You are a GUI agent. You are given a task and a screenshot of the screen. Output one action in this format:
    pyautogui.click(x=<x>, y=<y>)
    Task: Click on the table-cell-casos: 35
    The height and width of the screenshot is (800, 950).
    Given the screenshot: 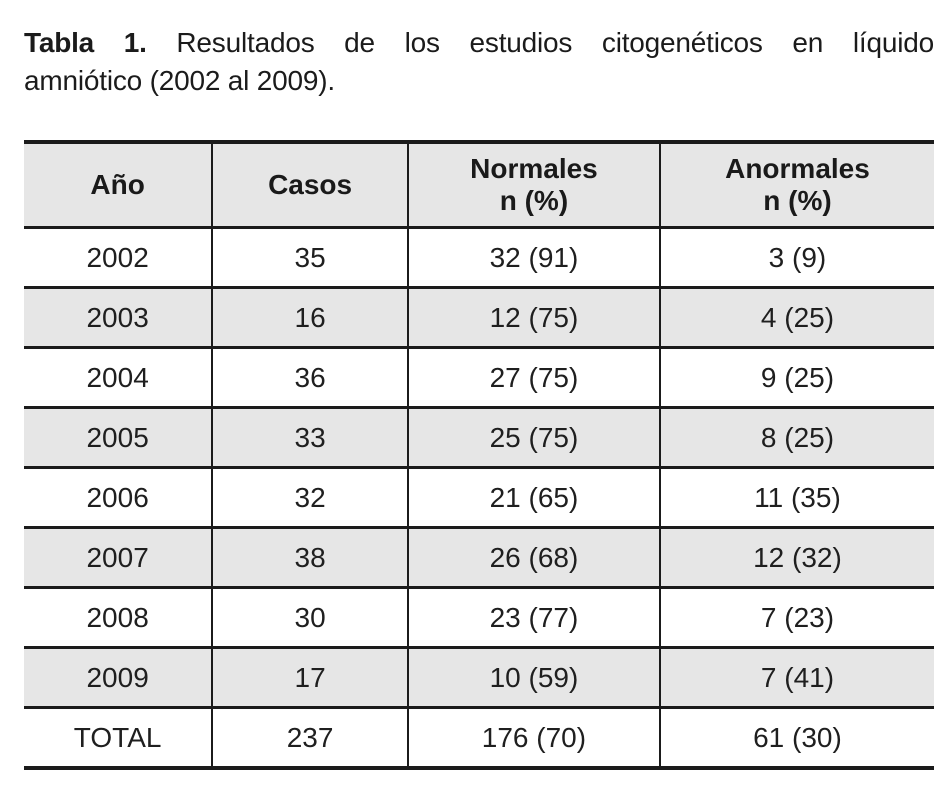 What is the action you would take?
    pyautogui.click(x=311, y=257)
    